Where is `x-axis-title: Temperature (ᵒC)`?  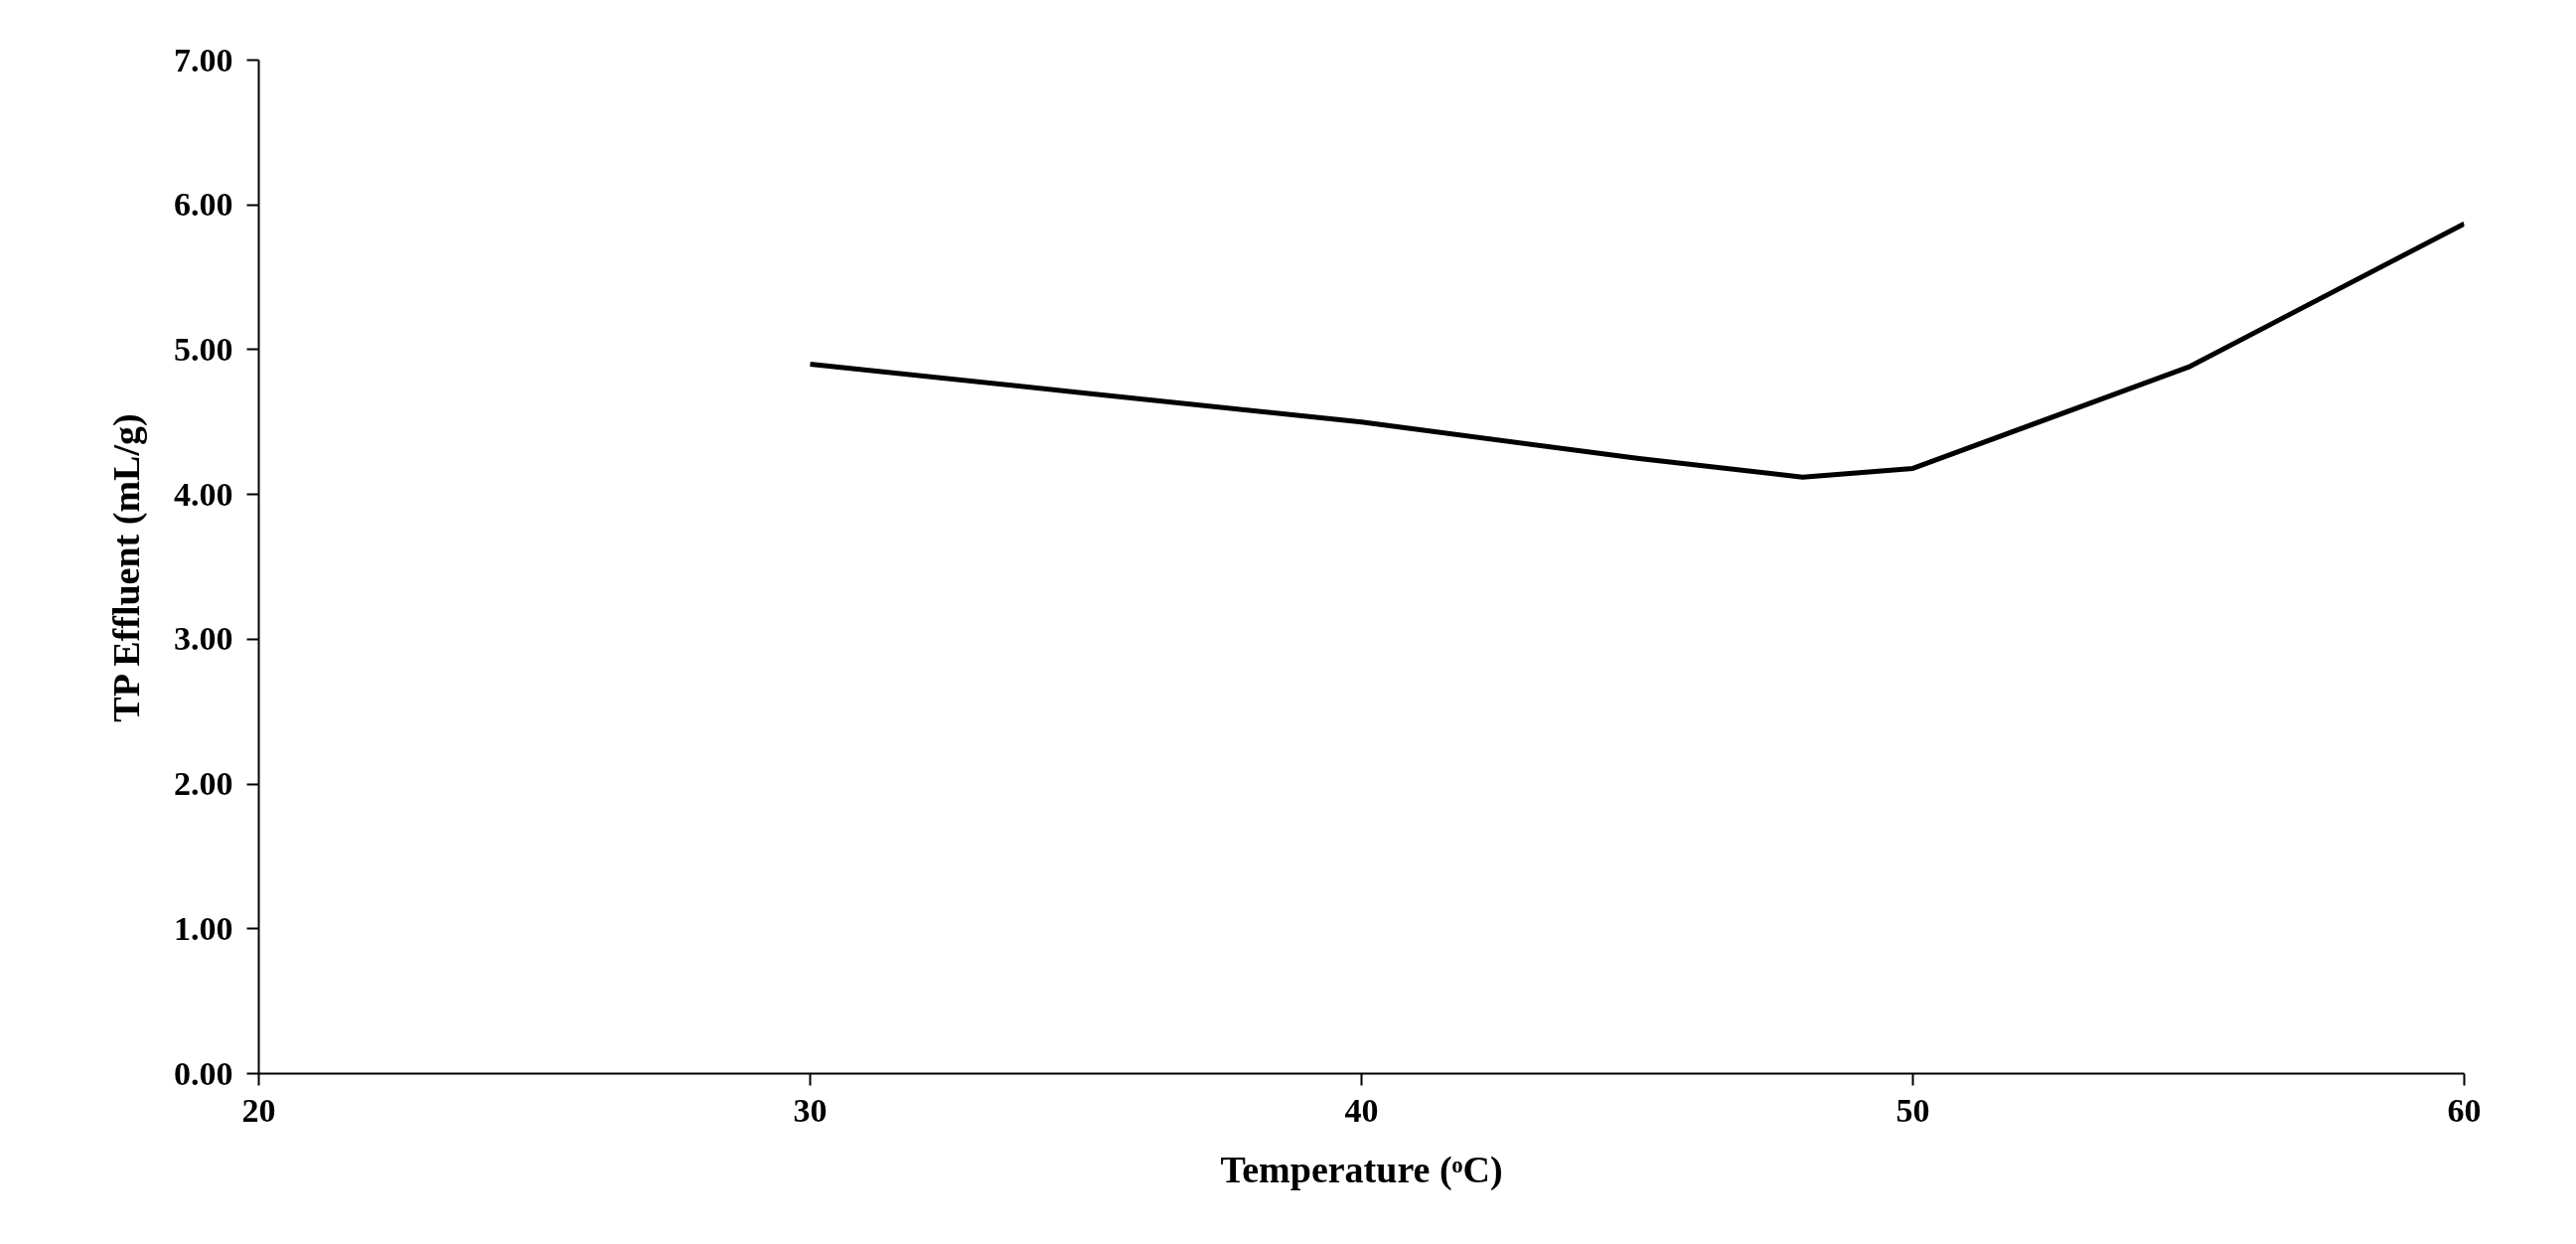
x-axis-title: Temperature (ᵒC) is located at coordinates (1361, 1169).